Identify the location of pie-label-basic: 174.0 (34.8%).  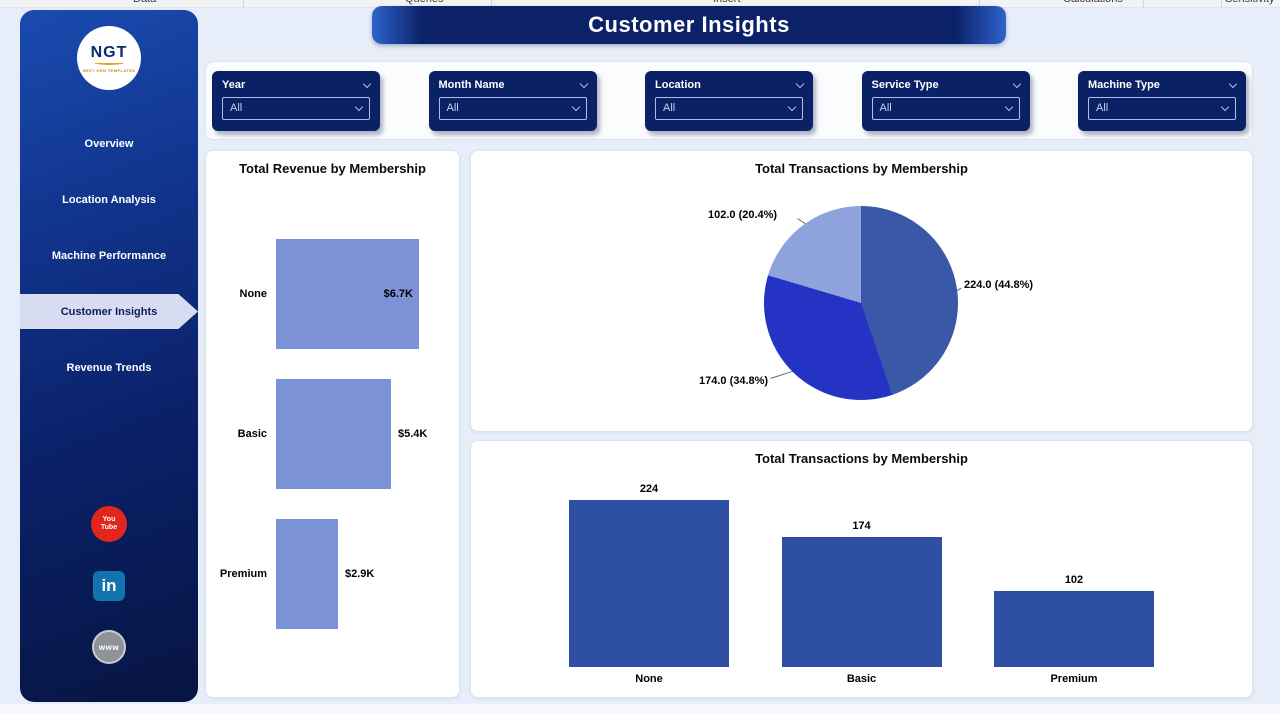
(734, 381).